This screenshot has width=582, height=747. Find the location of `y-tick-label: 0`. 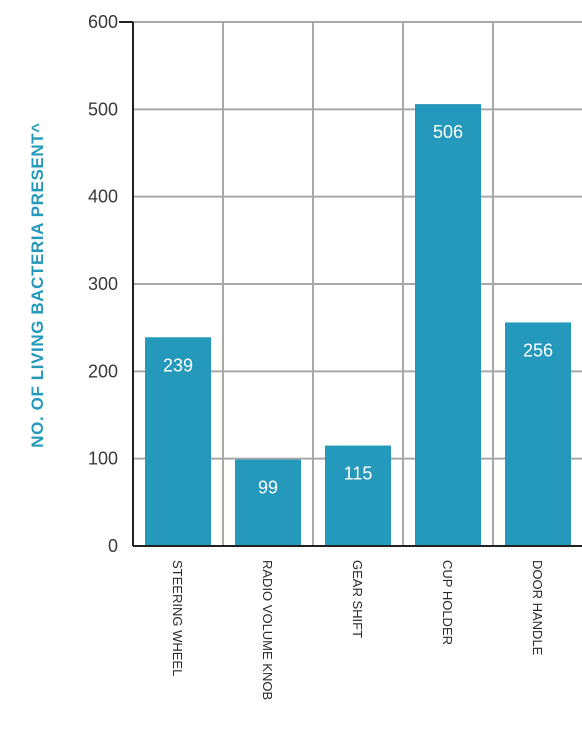

y-tick-label: 0 is located at coordinates (113, 546).